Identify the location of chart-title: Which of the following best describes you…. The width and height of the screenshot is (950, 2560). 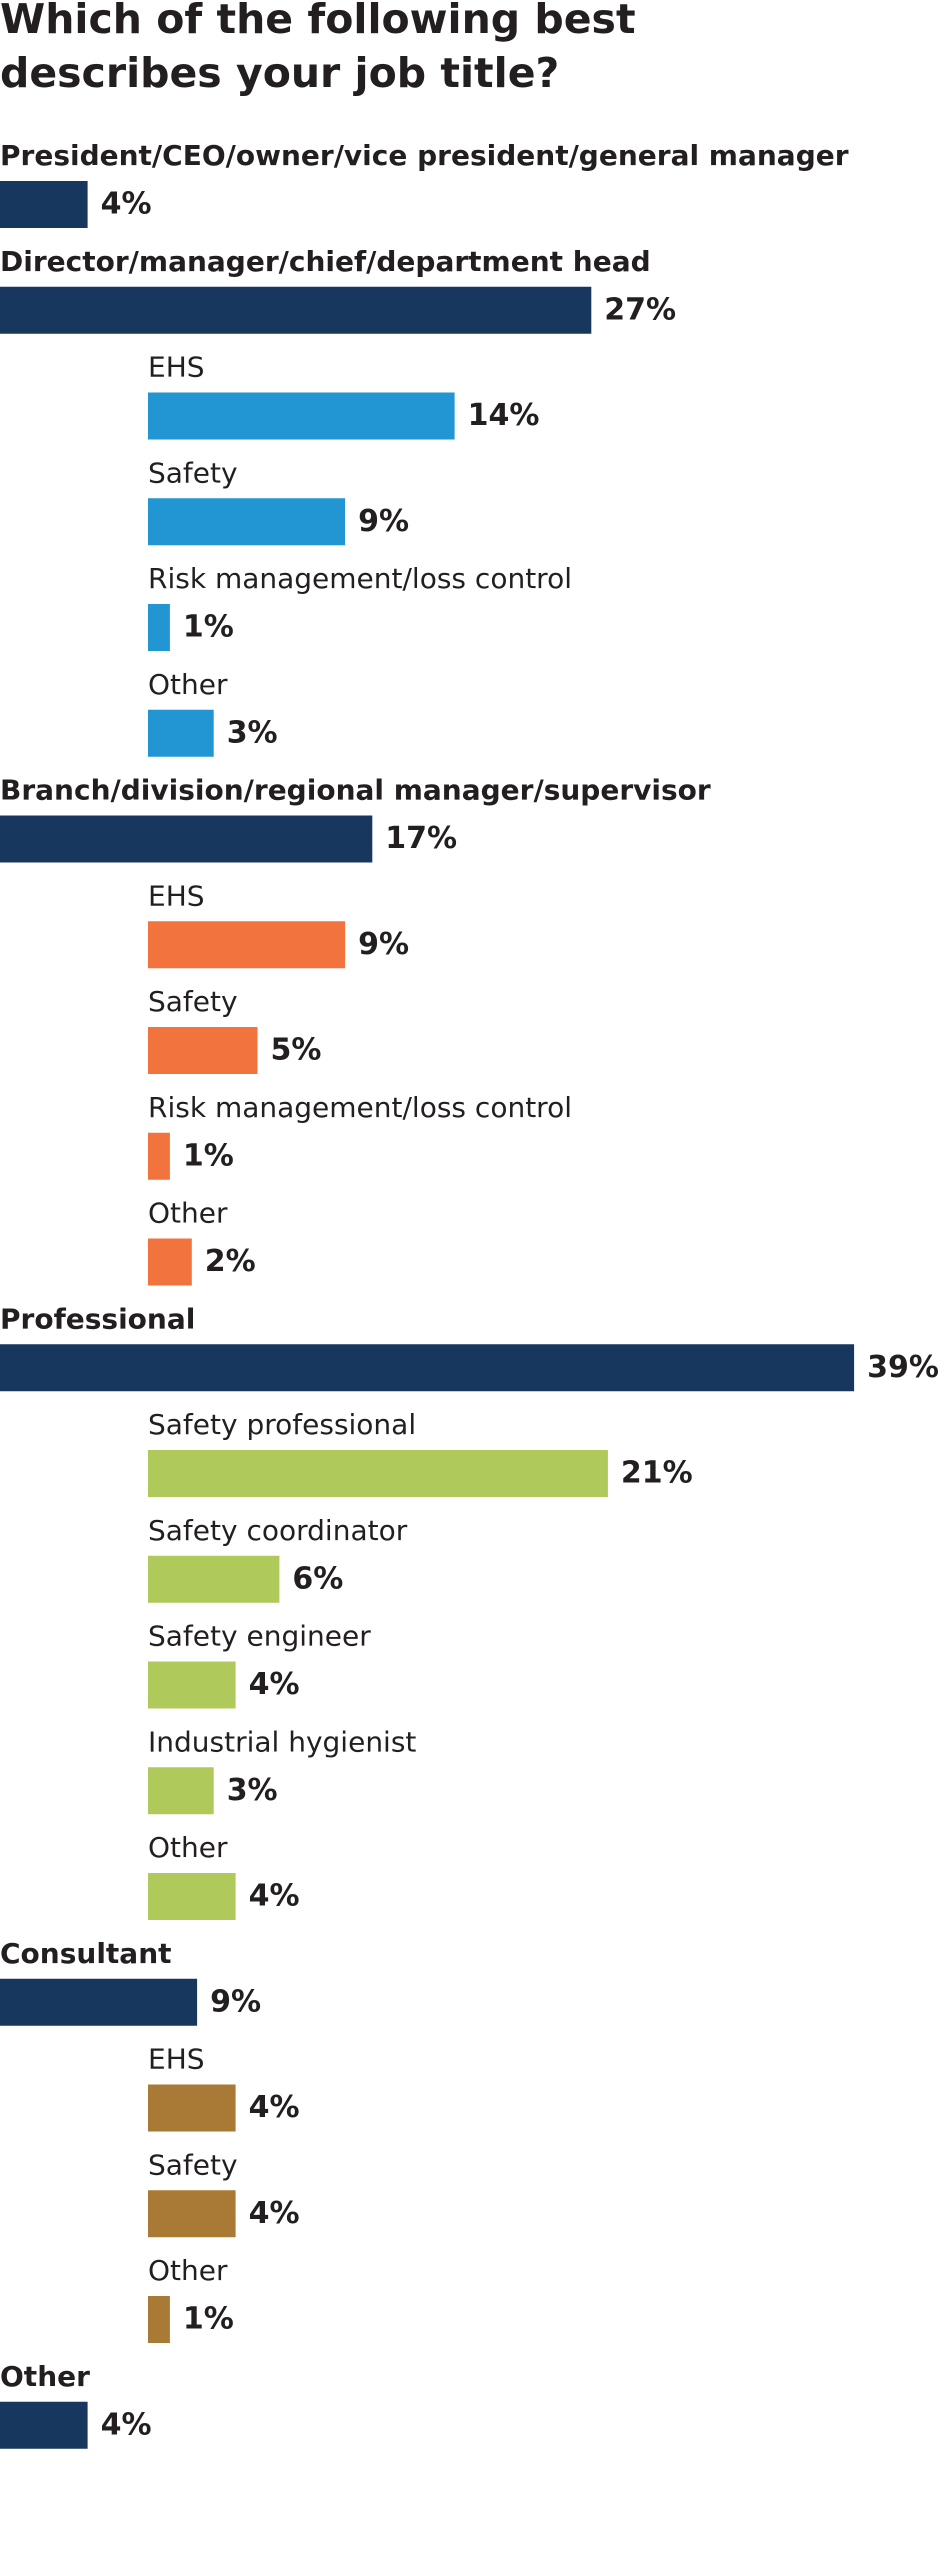
(318, 48).